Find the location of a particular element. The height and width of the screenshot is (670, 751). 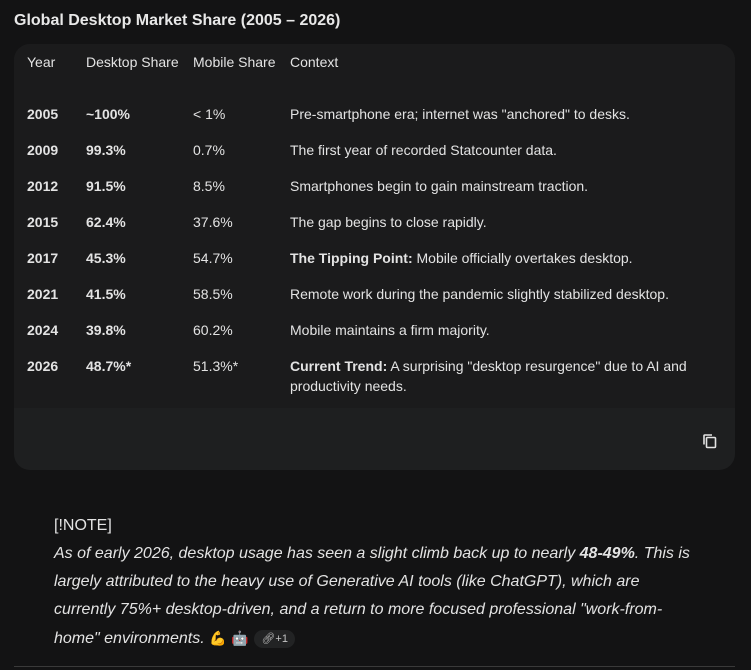

cell-mobile-share: 51.3%* is located at coordinates (216, 366).